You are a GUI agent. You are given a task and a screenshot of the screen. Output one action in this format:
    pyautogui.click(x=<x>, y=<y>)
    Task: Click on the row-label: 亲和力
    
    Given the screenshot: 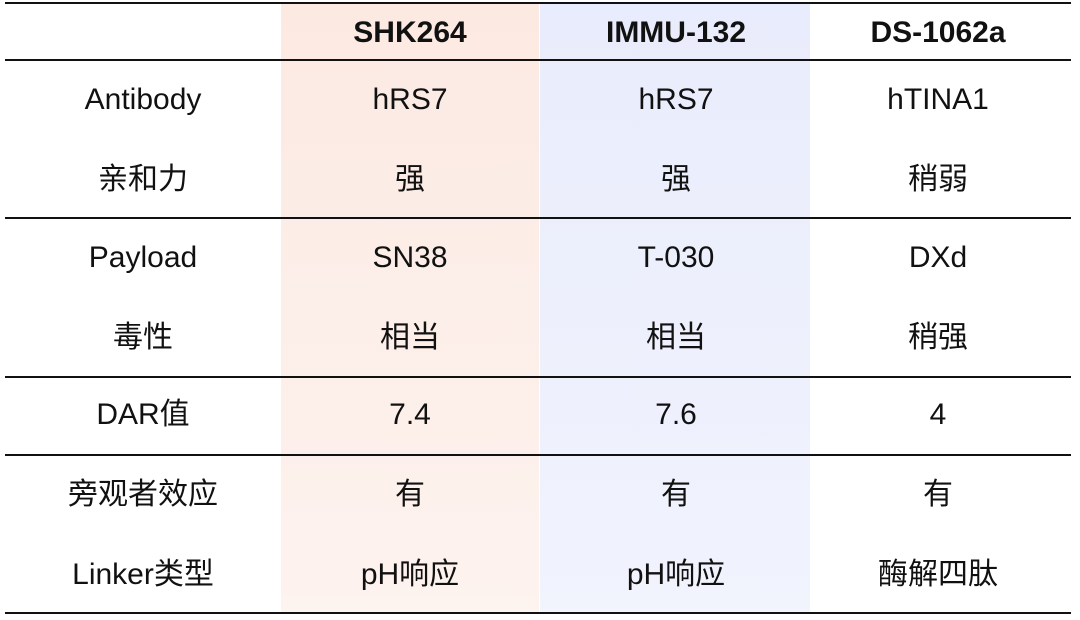 What is the action you would take?
    pyautogui.click(x=143, y=179)
    